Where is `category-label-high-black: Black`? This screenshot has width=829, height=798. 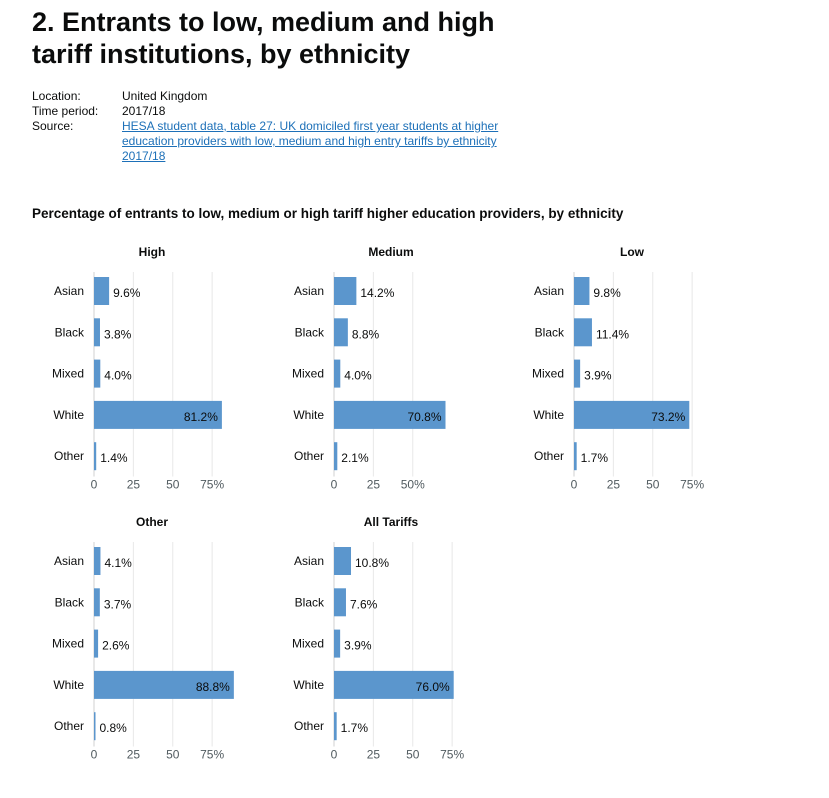
category-label-high-black: Black is located at coordinates (70, 332).